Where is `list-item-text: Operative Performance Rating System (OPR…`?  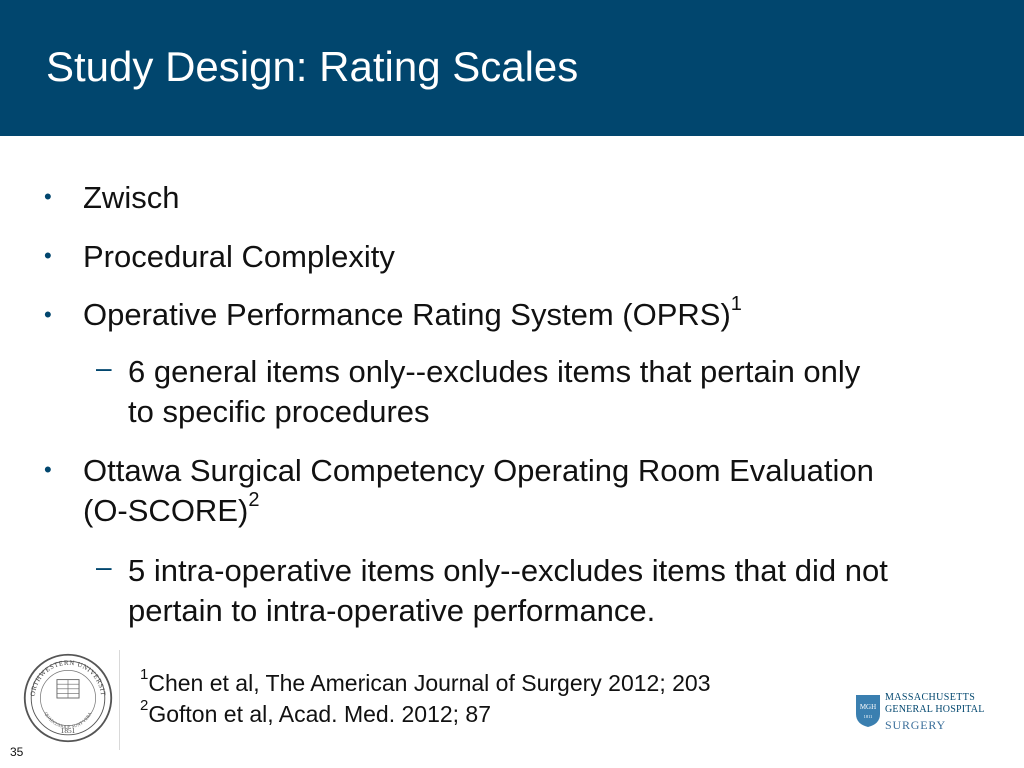 list-item-text: Operative Performance Rating System (OPR… is located at coordinates (407, 314).